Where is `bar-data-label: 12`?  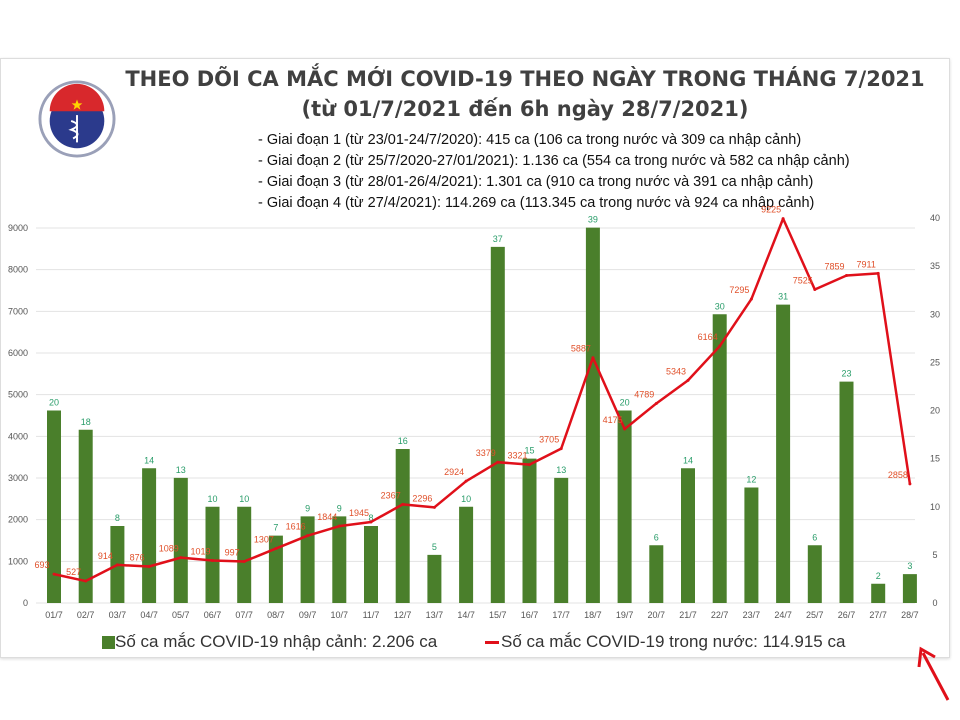
bar-data-label: 12 is located at coordinates (751, 480).